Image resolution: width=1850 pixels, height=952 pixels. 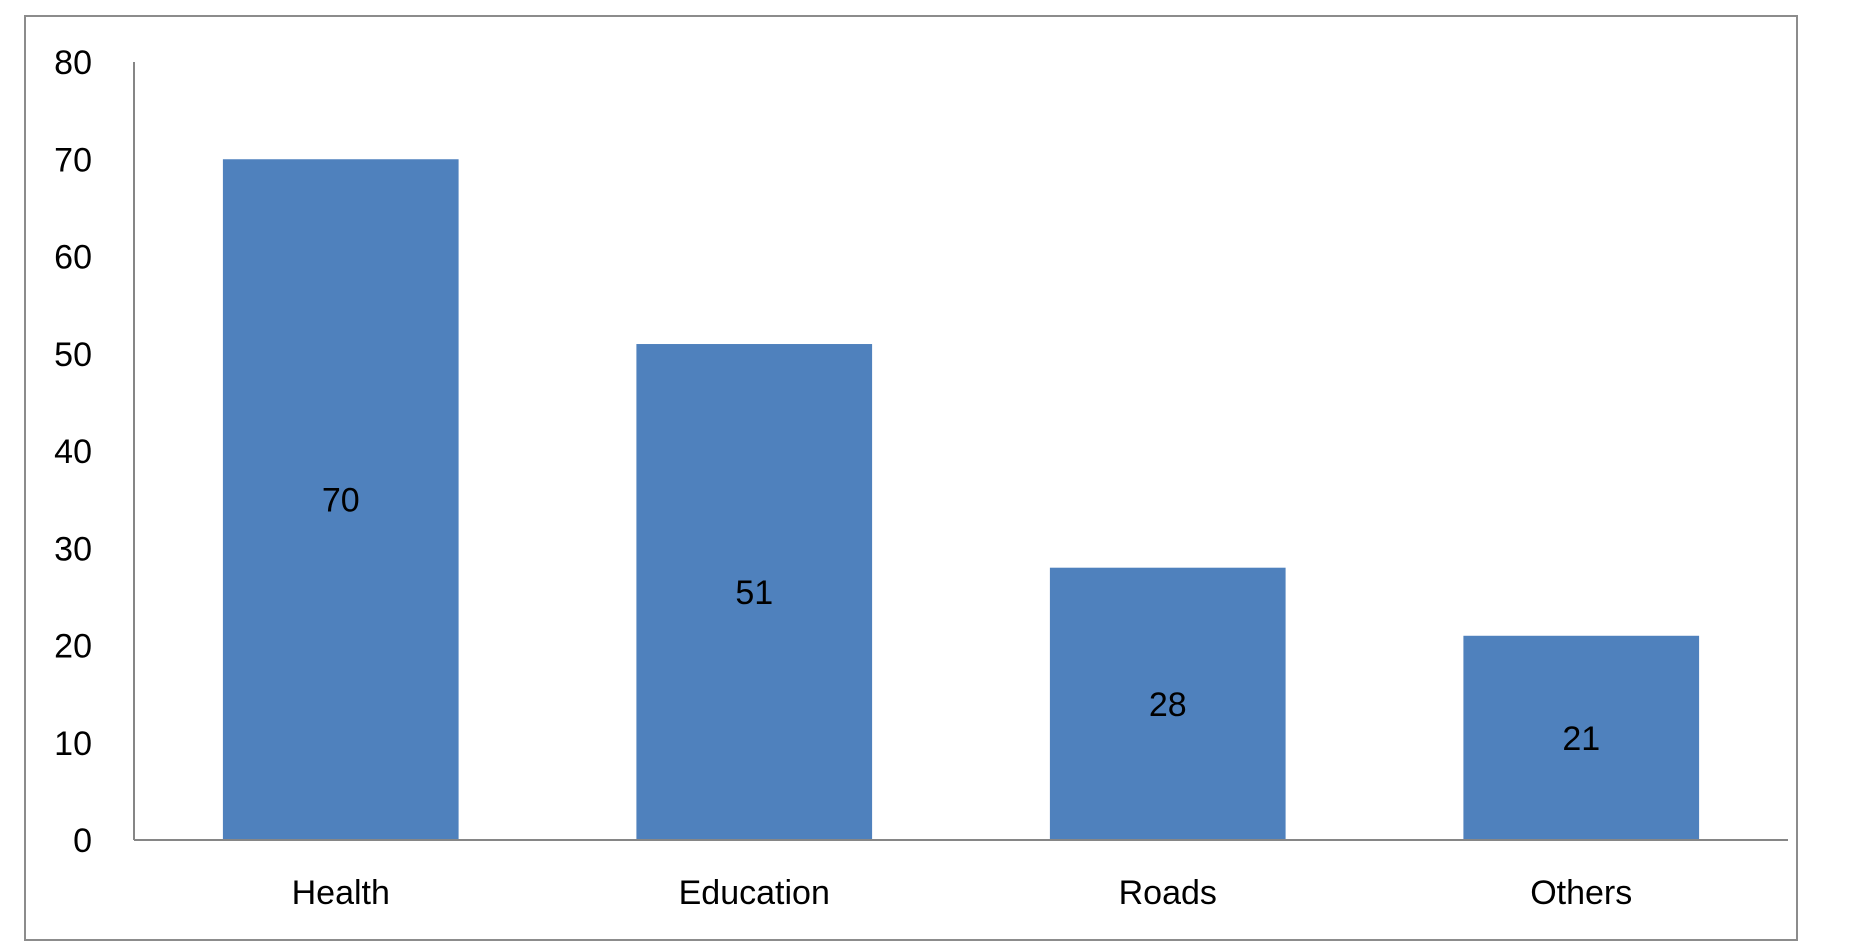 What do you see at coordinates (1168, 893) in the screenshot?
I see `x-category-label: Roads` at bounding box center [1168, 893].